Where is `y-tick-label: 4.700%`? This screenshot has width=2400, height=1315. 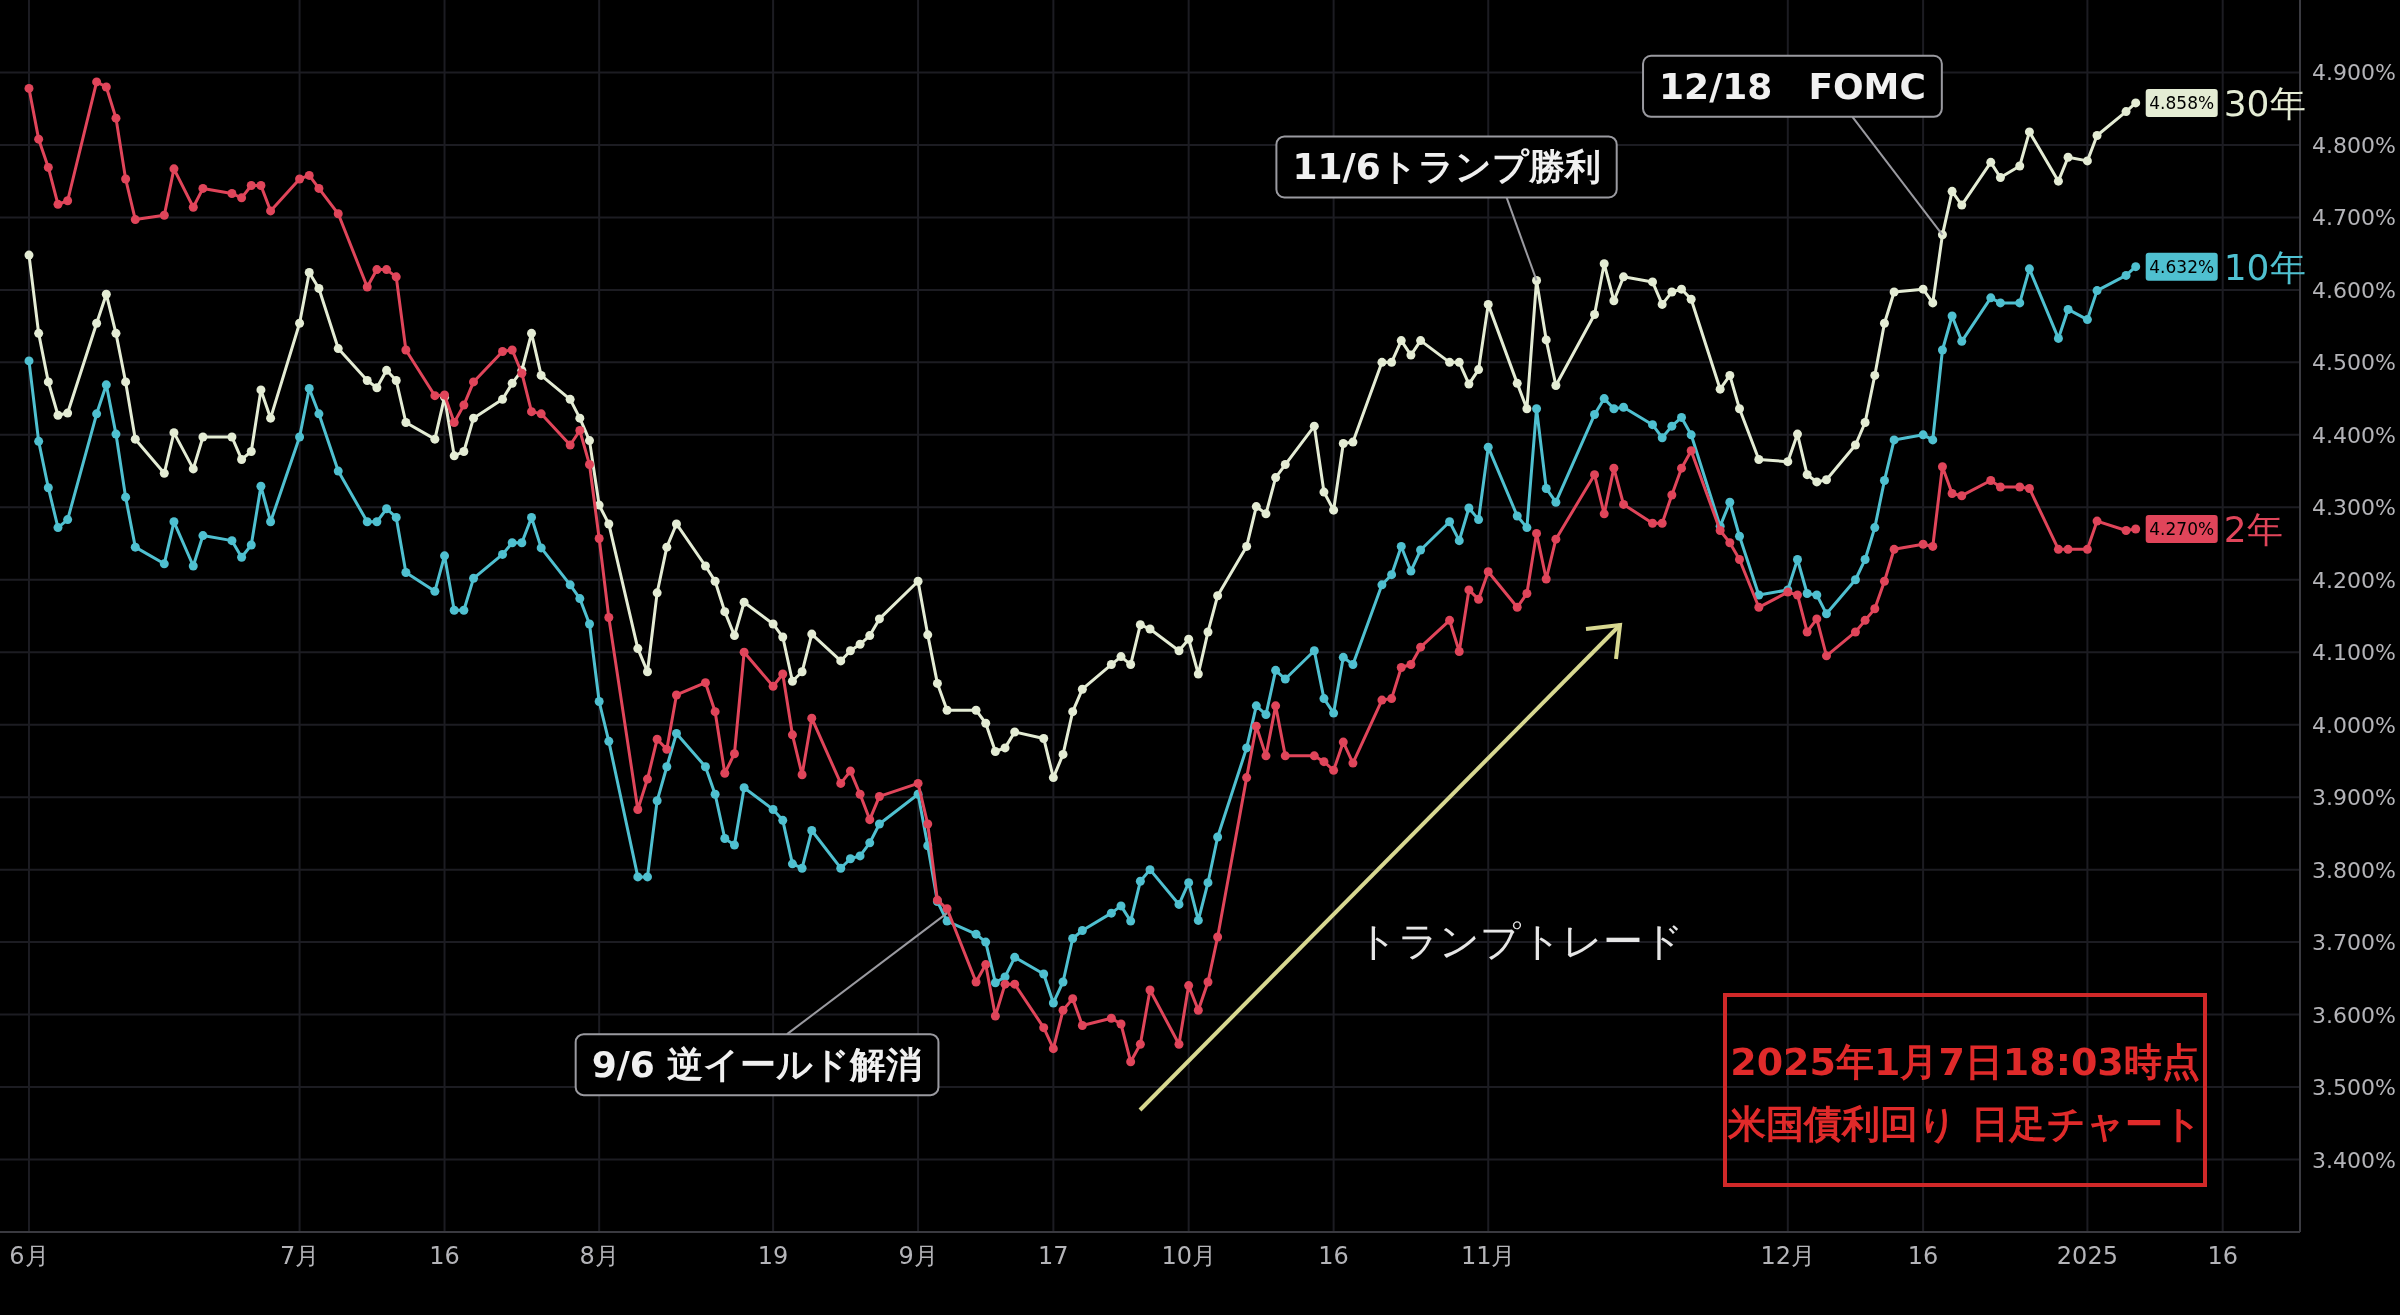 y-tick-label: 4.700% is located at coordinates (2354, 218).